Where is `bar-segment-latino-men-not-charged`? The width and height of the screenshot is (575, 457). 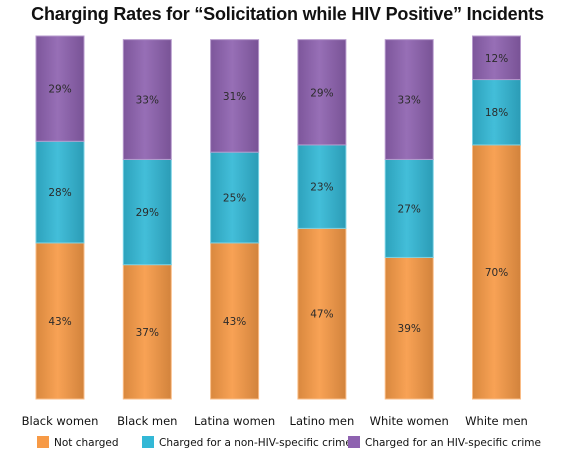
bar-segment-latino-men-not-charged is located at coordinates (322, 313).